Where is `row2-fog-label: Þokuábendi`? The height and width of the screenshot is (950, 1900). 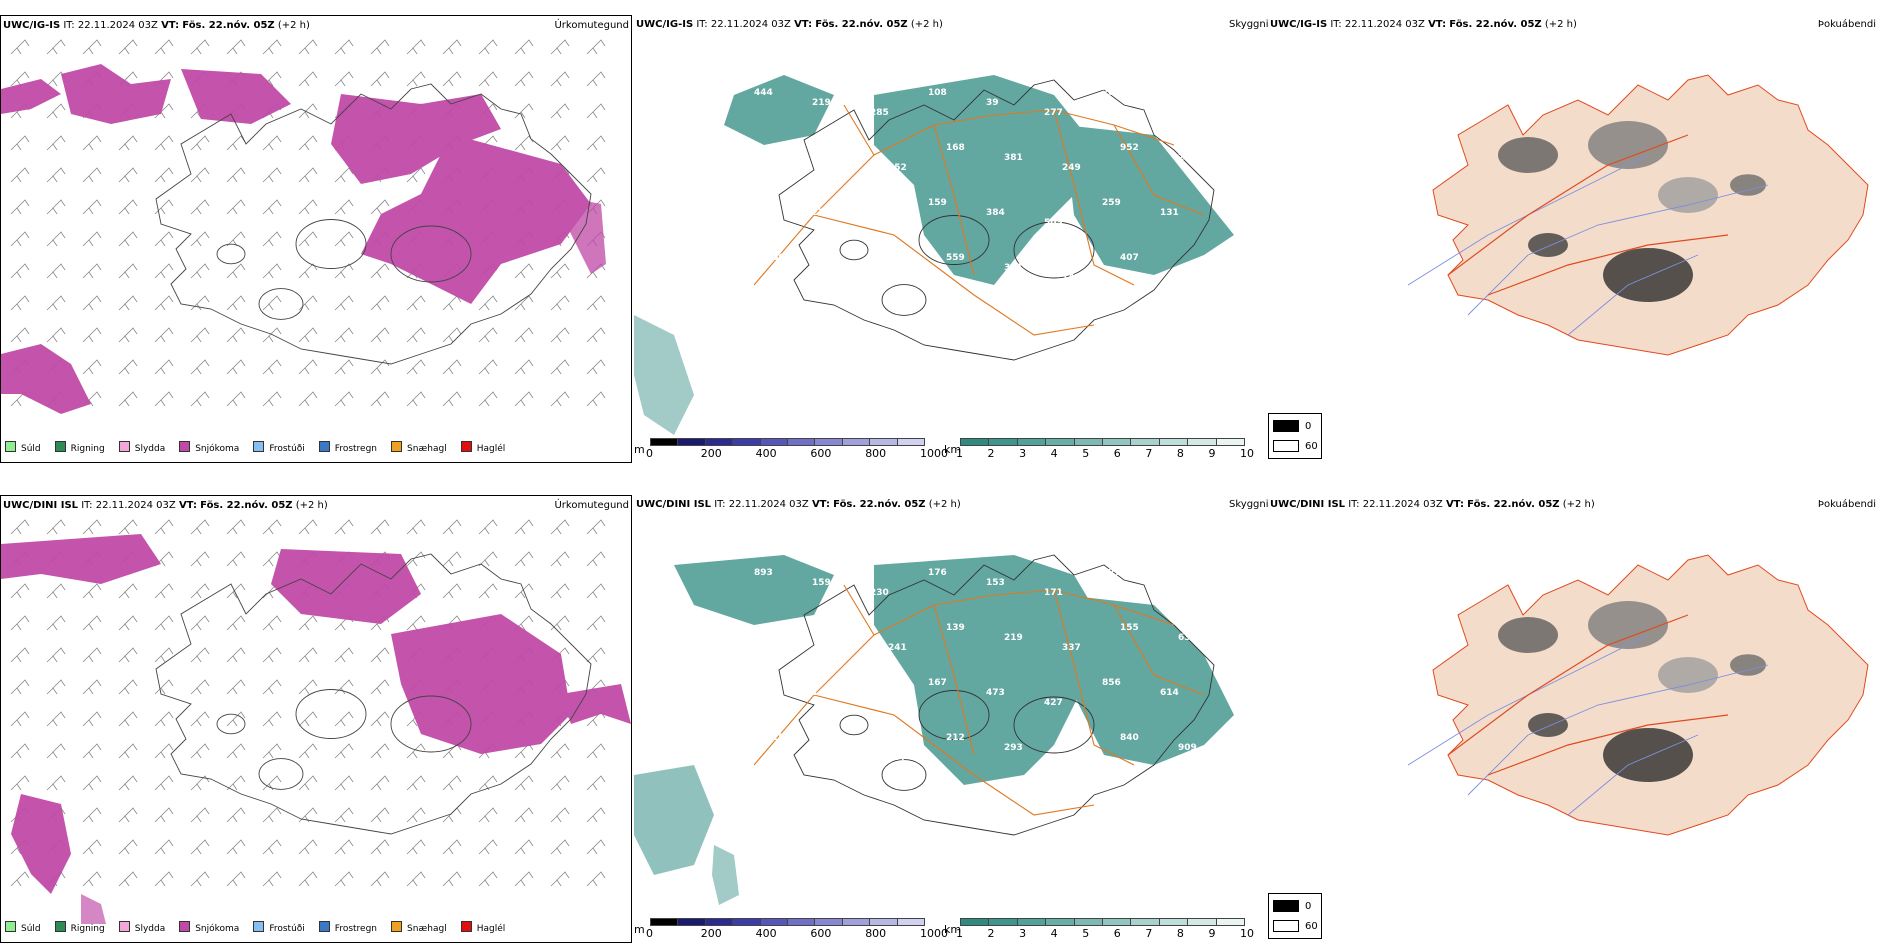
row2-fog-label: Þokuábendi is located at coordinates (1846, 504).